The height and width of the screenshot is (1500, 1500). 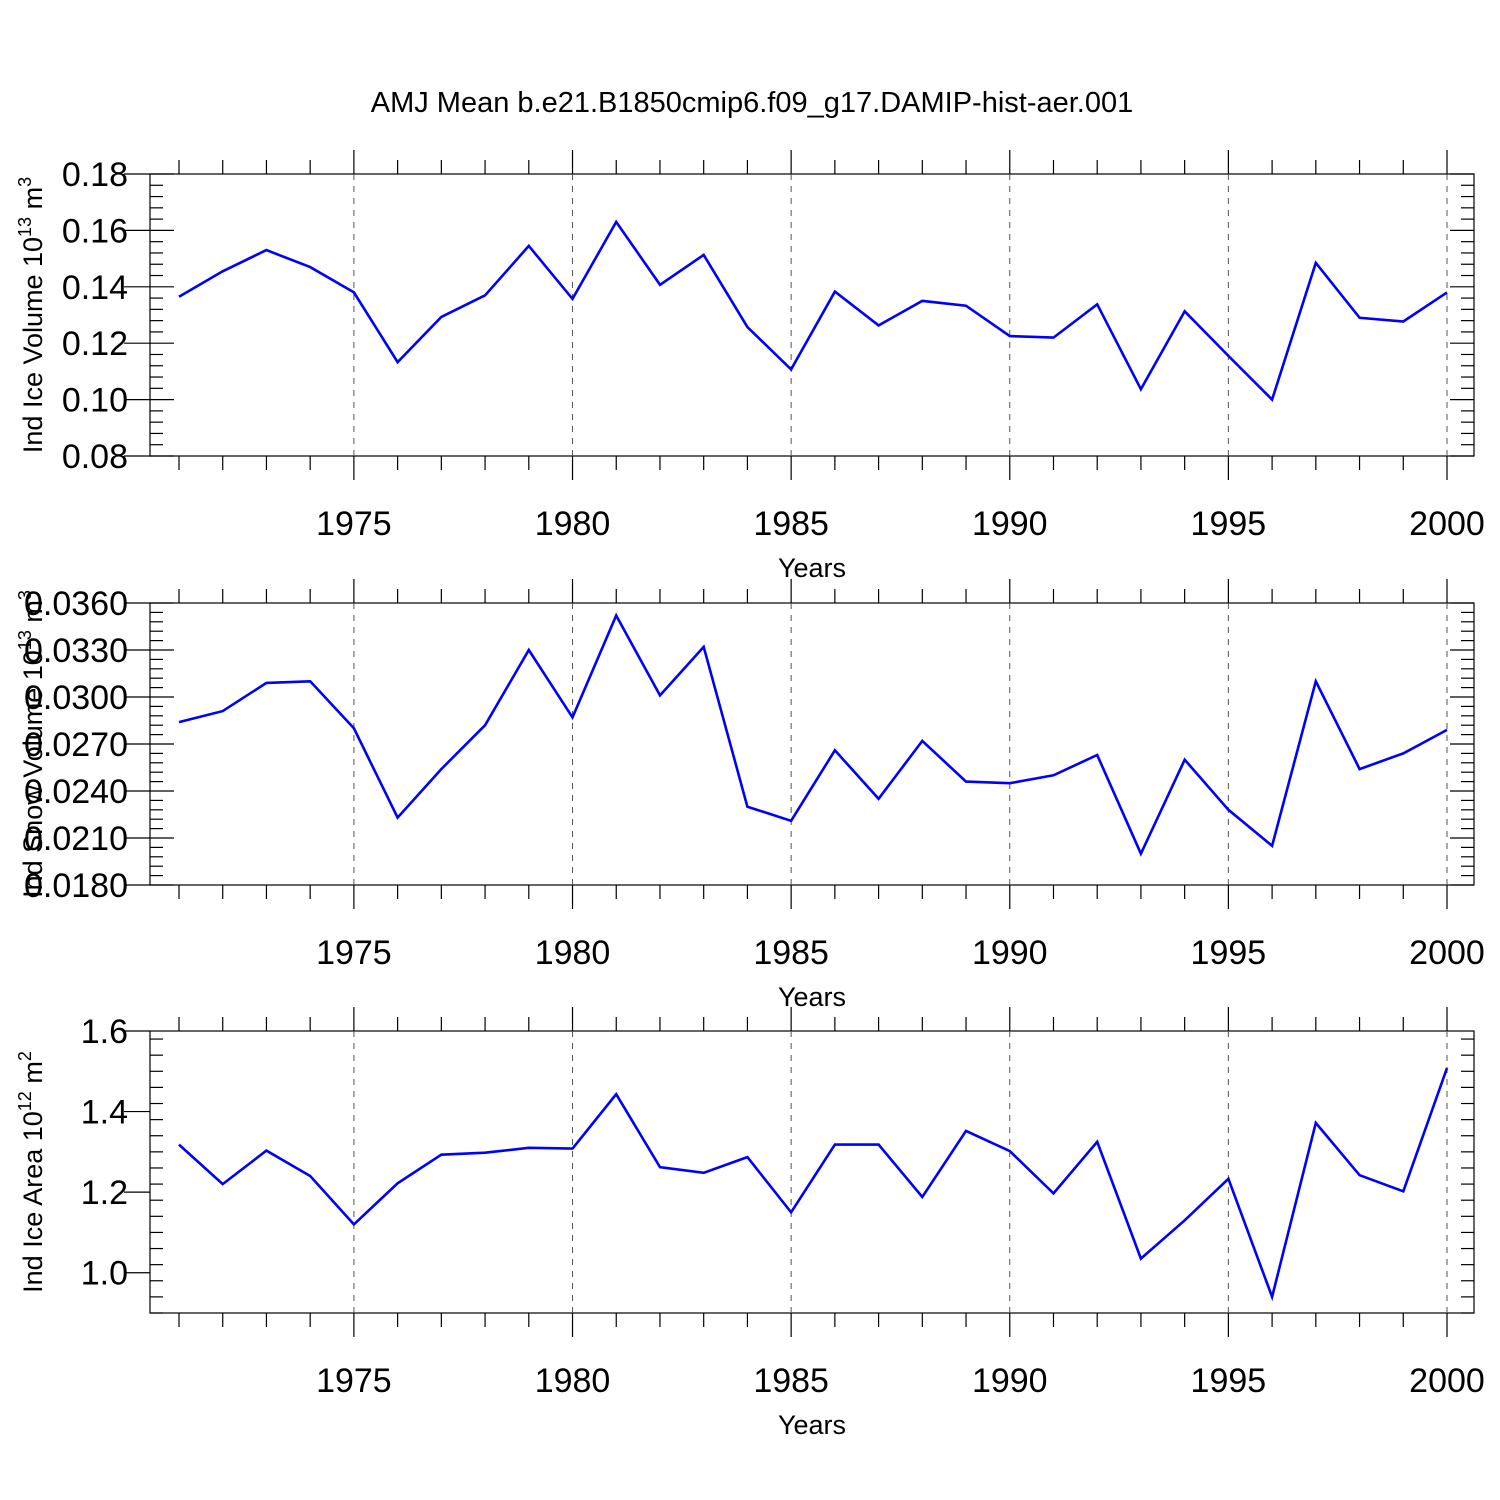 I want to click on y-tick-label: 0.16, so click(x=95, y=231).